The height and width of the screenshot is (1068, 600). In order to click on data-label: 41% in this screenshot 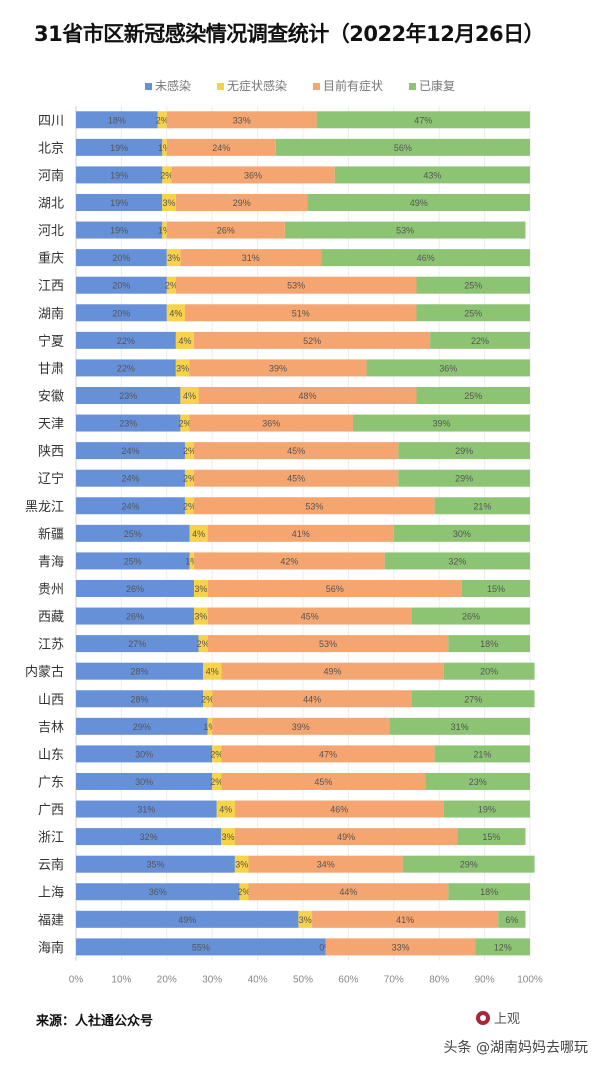, I will do `click(301, 534)`.